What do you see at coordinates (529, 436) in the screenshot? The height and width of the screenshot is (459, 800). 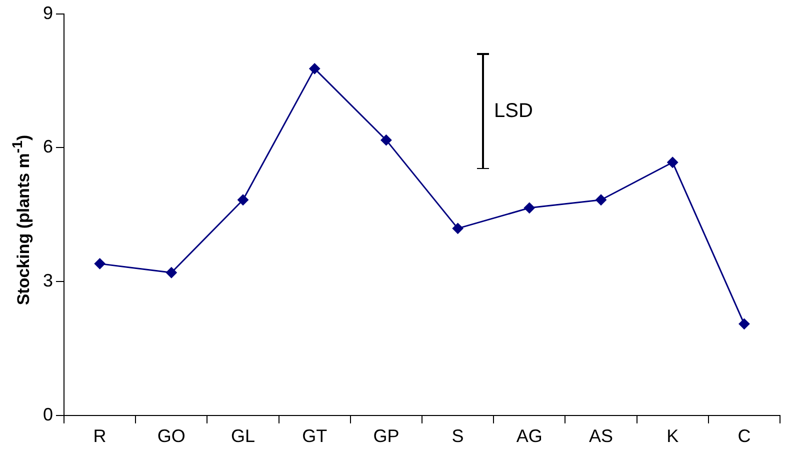 I see `x-tick-label: AG` at bounding box center [529, 436].